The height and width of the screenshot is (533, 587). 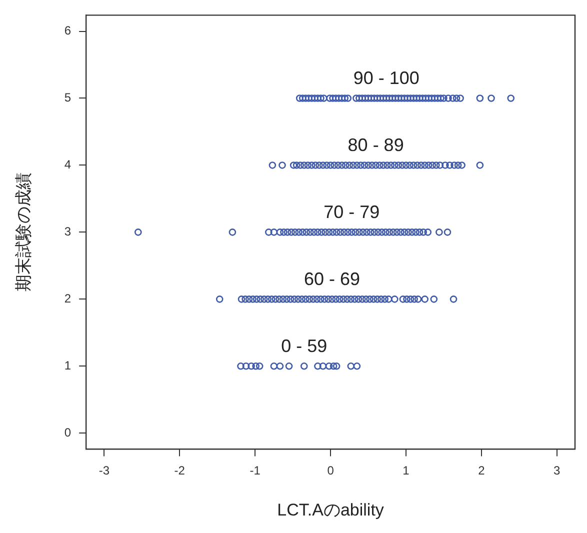 I want to click on y-axis-title: 期末試験の成績, so click(x=23, y=232).